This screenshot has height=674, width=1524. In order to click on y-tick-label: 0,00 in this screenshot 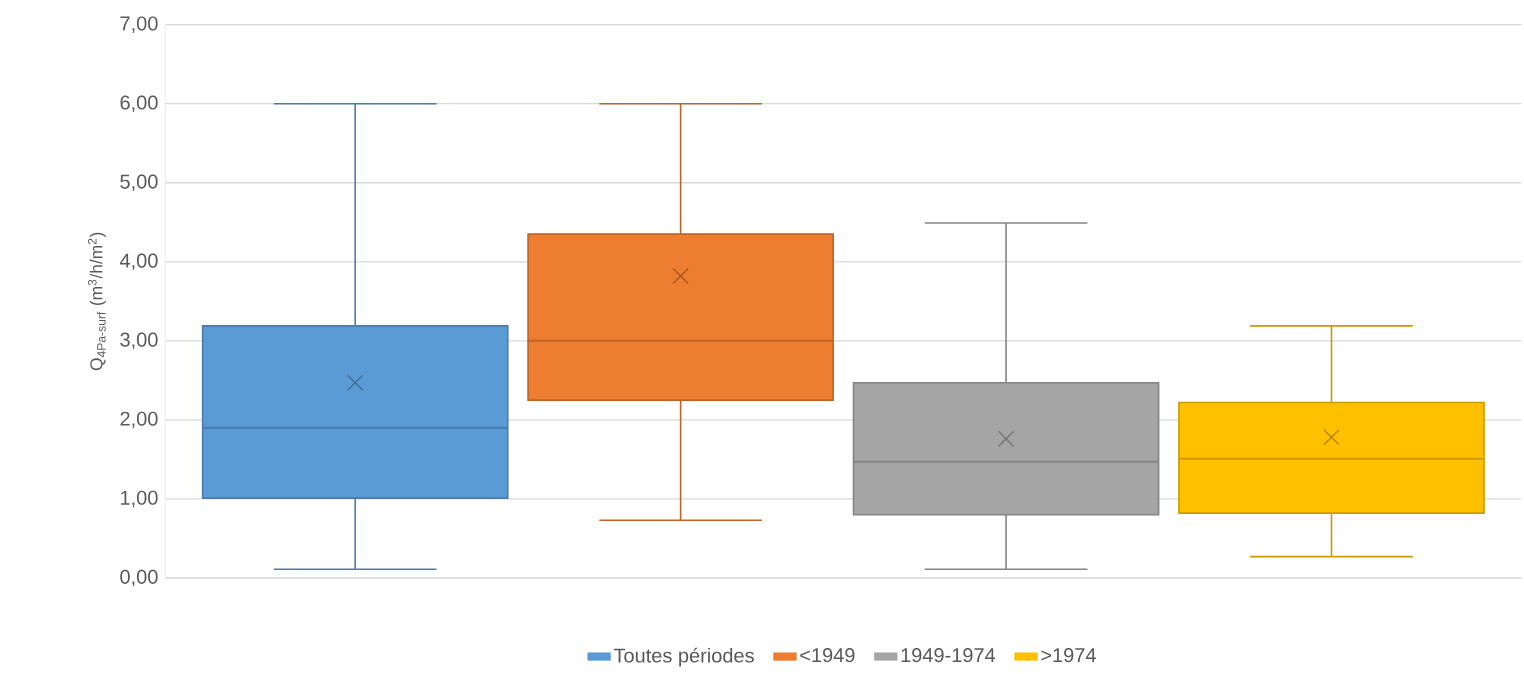, I will do `click(139, 578)`.